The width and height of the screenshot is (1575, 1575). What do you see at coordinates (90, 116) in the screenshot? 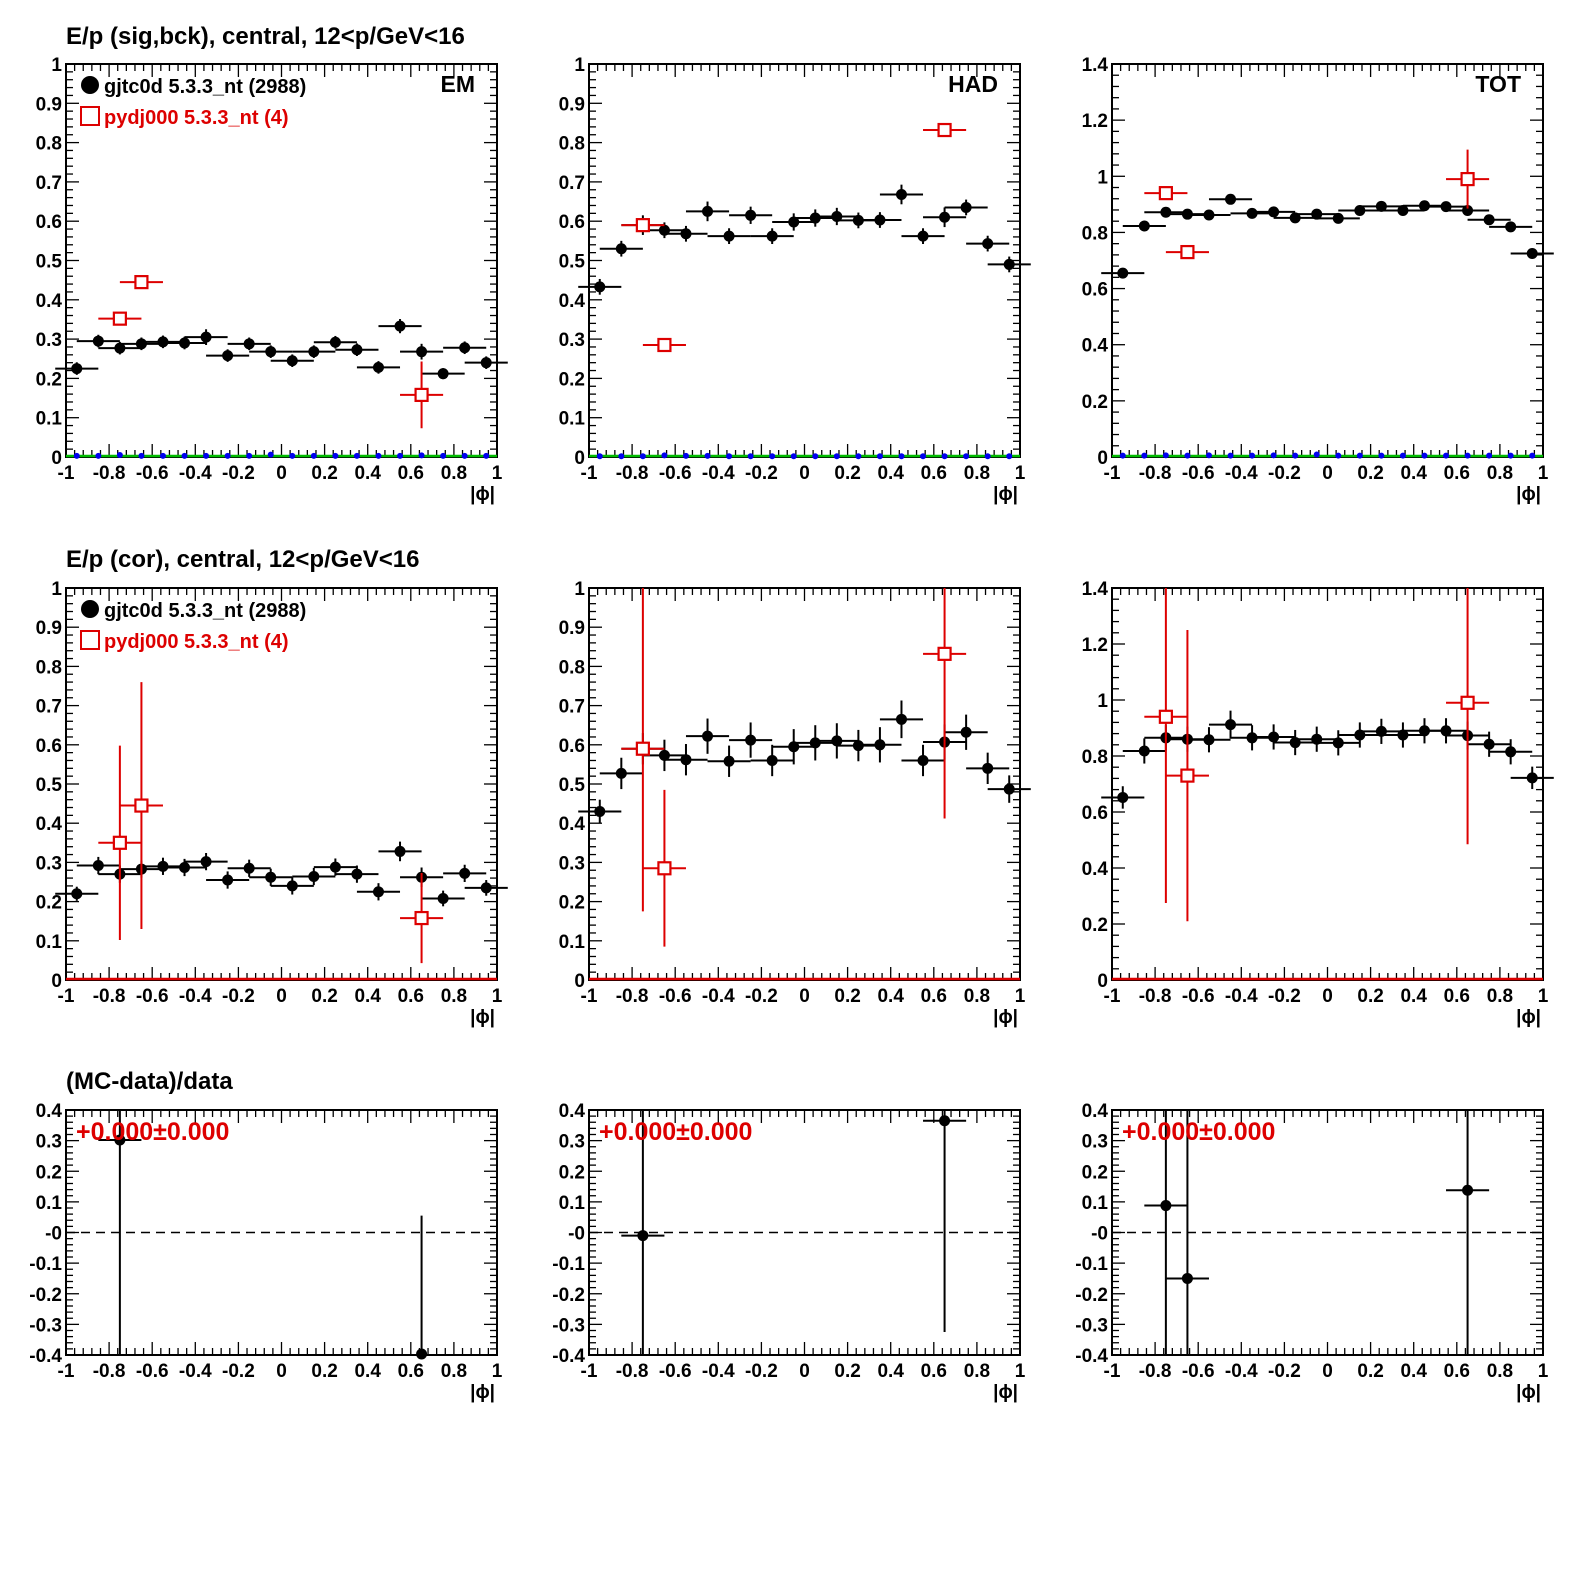
I see `legend-marker` at bounding box center [90, 116].